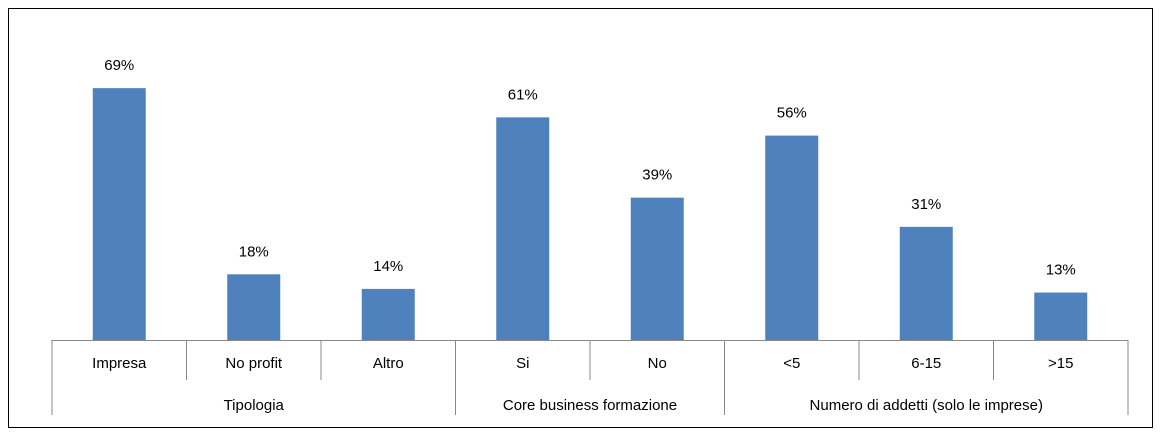  What do you see at coordinates (523, 94) in the screenshot?
I see `value-label: 61%` at bounding box center [523, 94].